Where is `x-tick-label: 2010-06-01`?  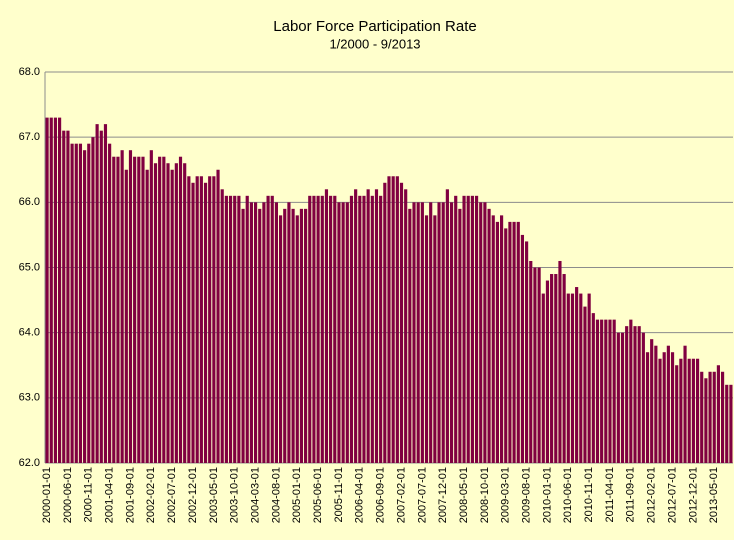 x-tick-label: 2010-06-01 is located at coordinates (568, 495).